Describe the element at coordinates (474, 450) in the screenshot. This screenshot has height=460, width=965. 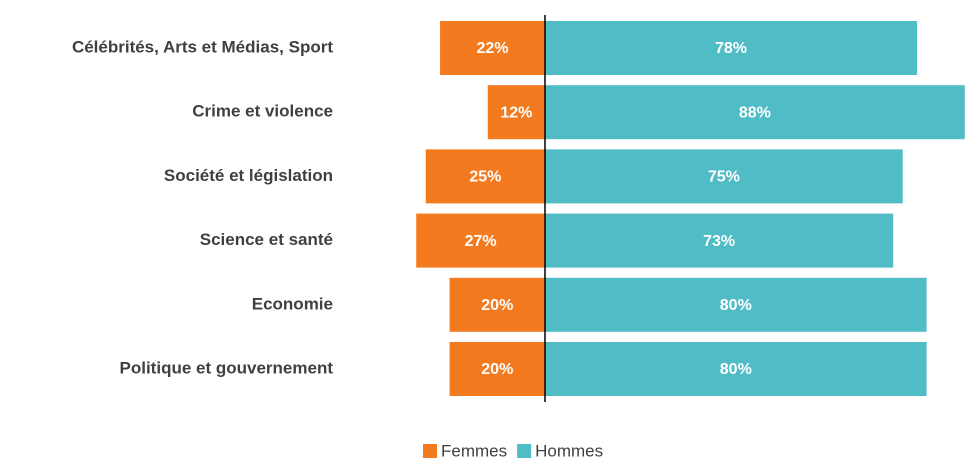
I see `legend-label: Femmes` at that location.